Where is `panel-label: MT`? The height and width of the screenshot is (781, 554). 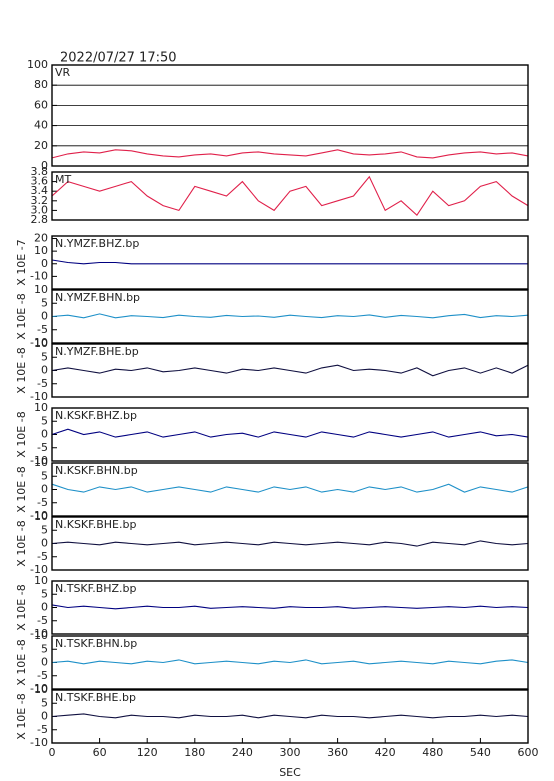
panel-label: MT is located at coordinates (63, 179).